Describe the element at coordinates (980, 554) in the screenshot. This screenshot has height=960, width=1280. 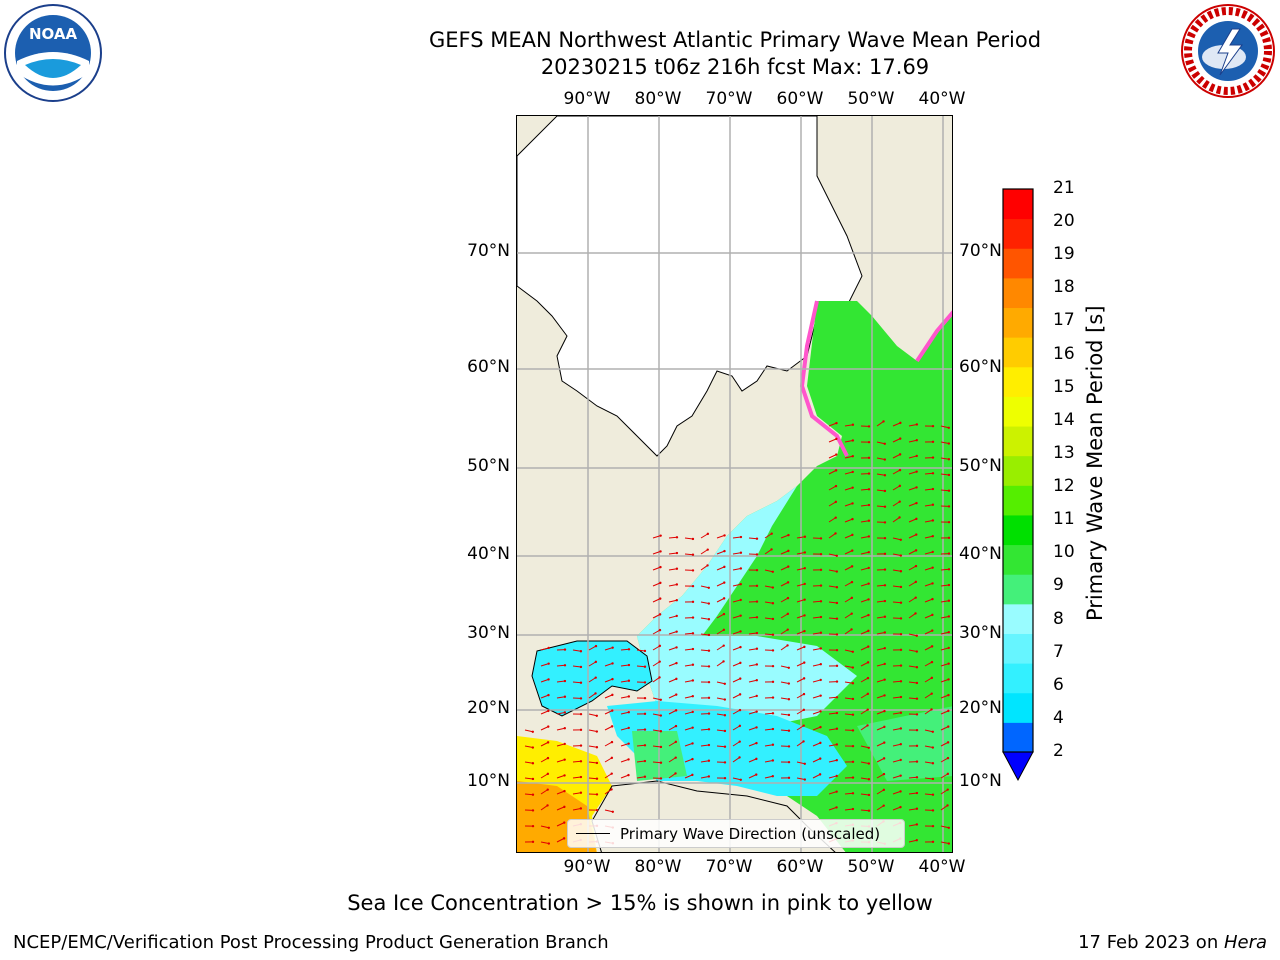
I see `lat-label-right-40n: 40°N` at that location.